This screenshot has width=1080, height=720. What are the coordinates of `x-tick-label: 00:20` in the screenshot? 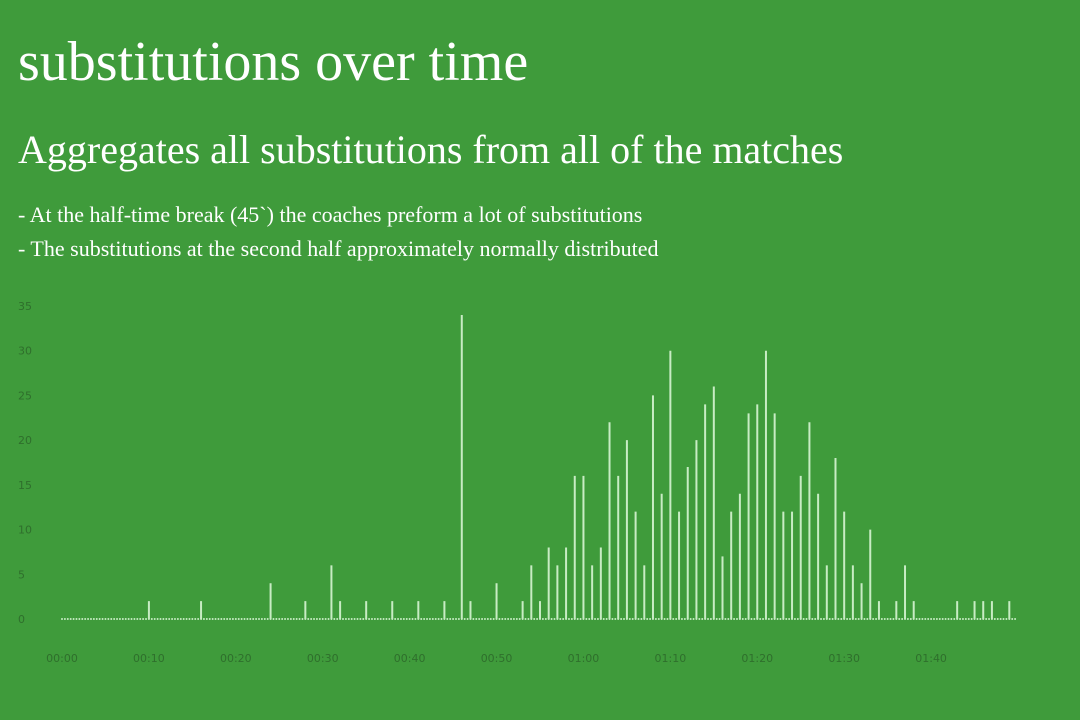 It's located at (236, 658).